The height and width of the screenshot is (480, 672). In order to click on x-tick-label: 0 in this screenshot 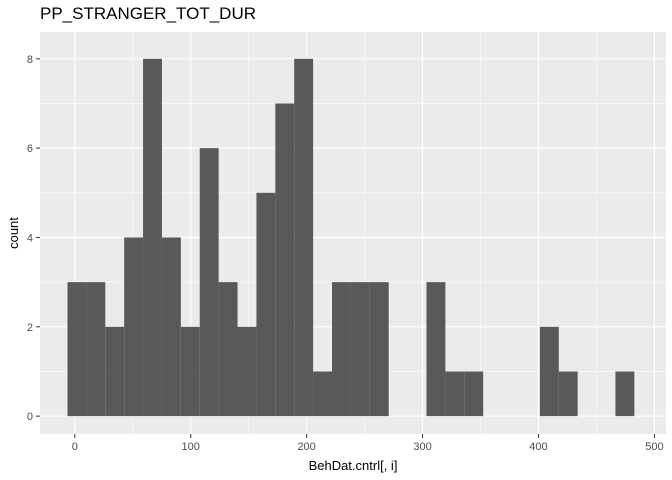, I will do `click(75, 447)`.